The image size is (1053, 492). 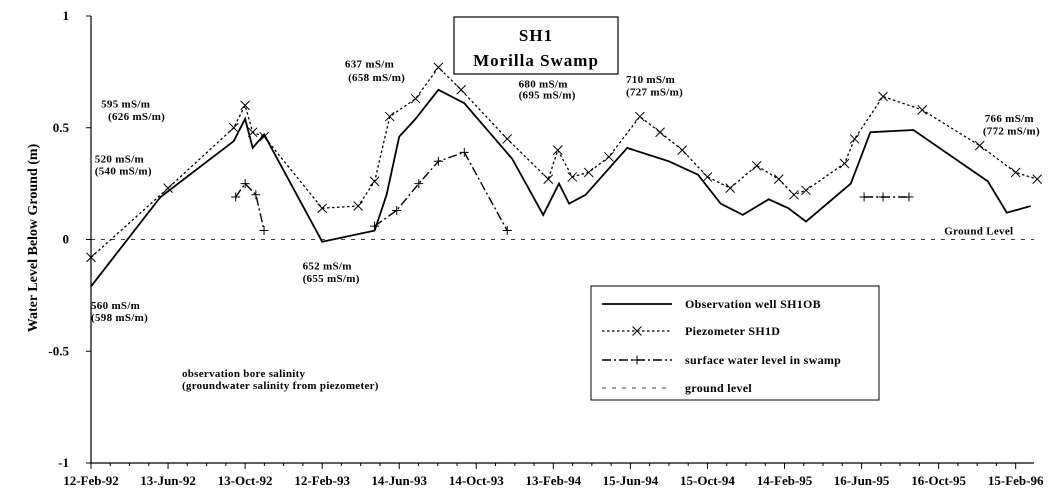 I want to click on annotation: 766 mS/m, so click(x=1009, y=119).